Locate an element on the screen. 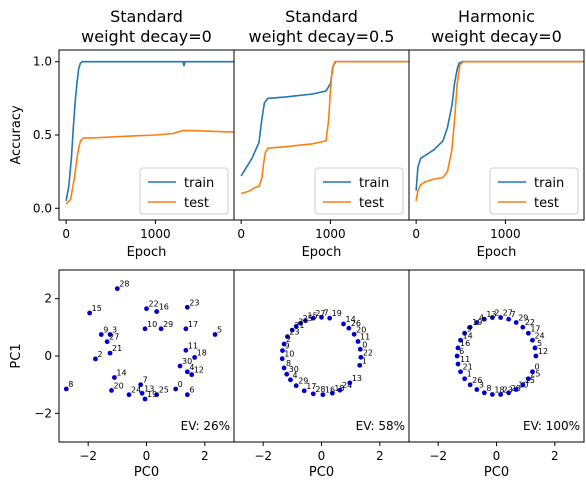  y-axis-label: Accuracy is located at coordinates (16, 135).